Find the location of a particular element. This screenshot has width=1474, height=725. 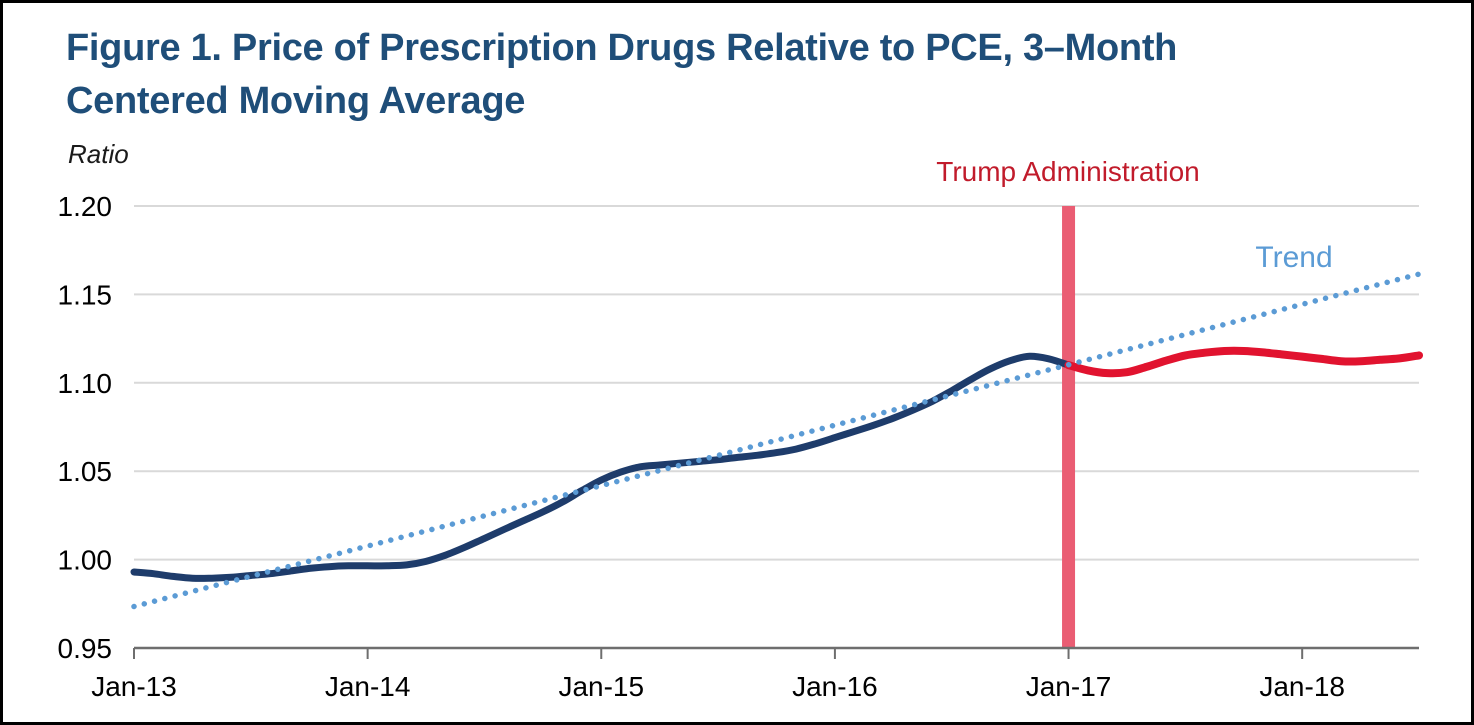

y-tick-label-1.05: 1.05 is located at coordinates (85, 471).